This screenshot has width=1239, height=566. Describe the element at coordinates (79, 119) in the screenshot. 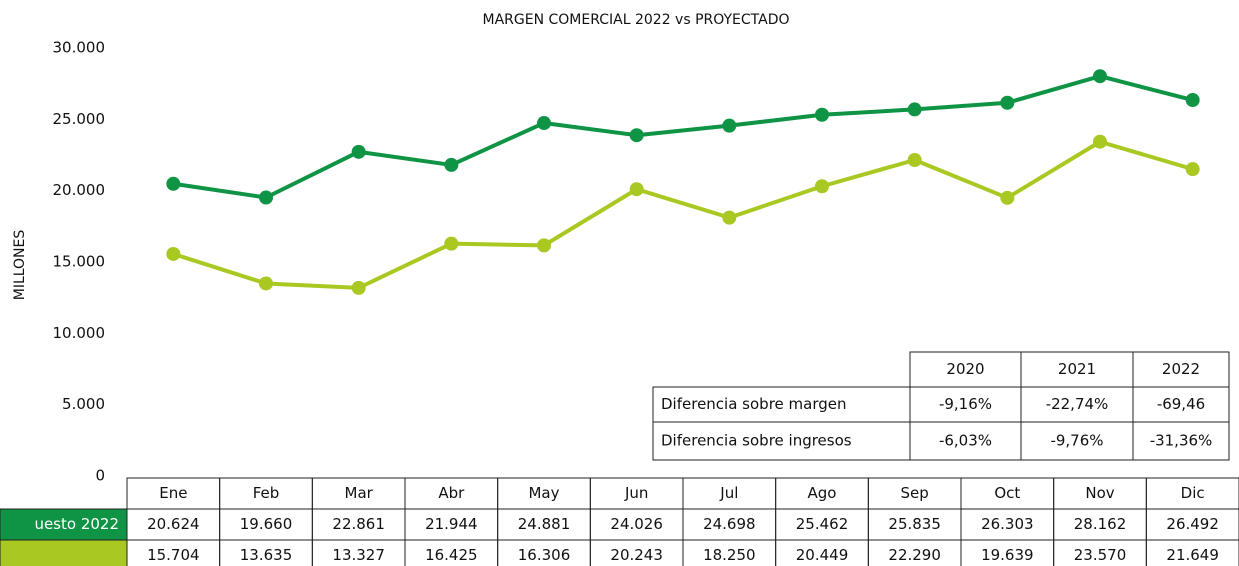

I see `y-tick-label: 25.000` at that location.